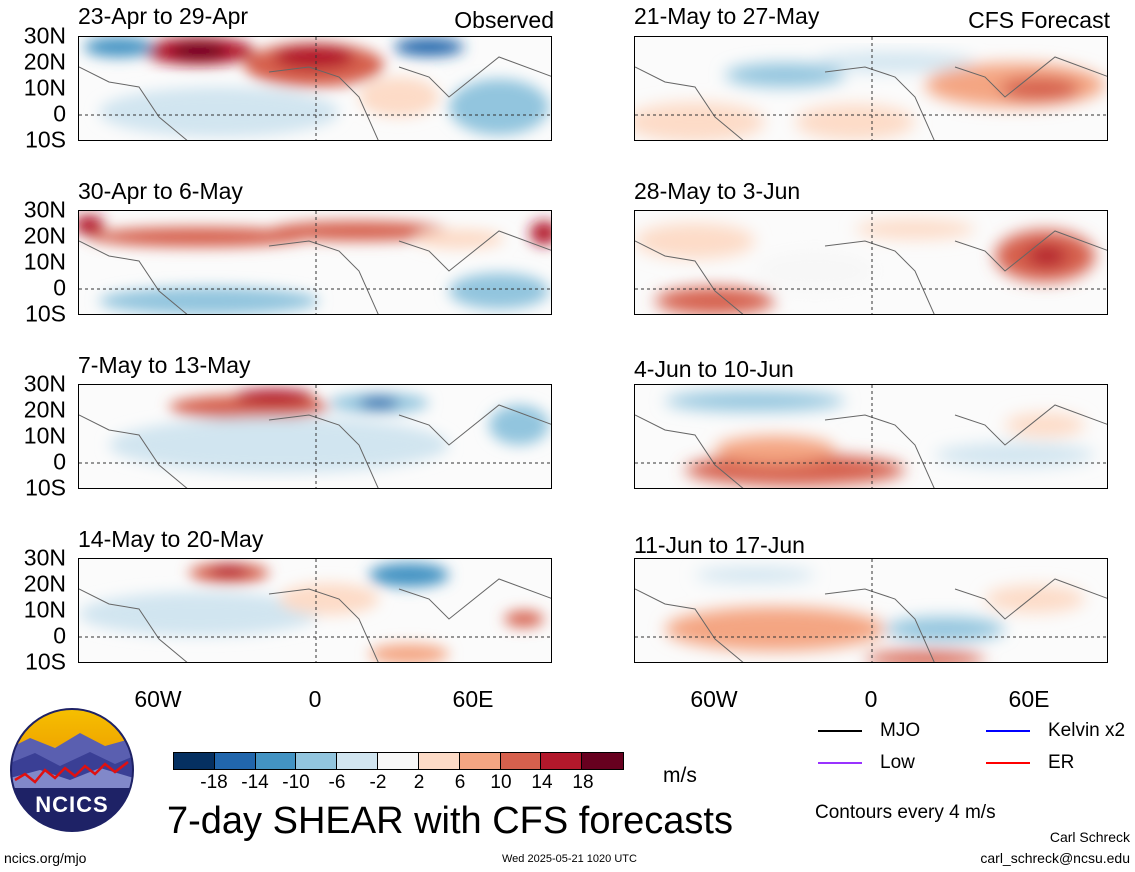  I want to click on ncics-logo: NCICS, so click(72, 770).